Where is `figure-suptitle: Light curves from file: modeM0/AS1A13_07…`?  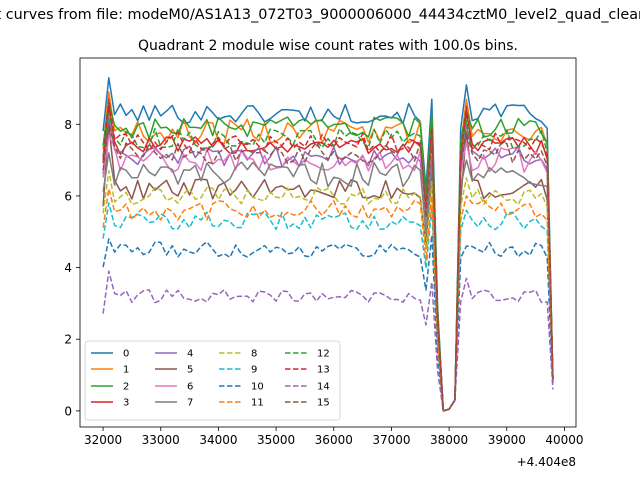 figure-suptitle: Light curves from file: modeM0/AS1A13_07… is located at coordinates (320, 15).